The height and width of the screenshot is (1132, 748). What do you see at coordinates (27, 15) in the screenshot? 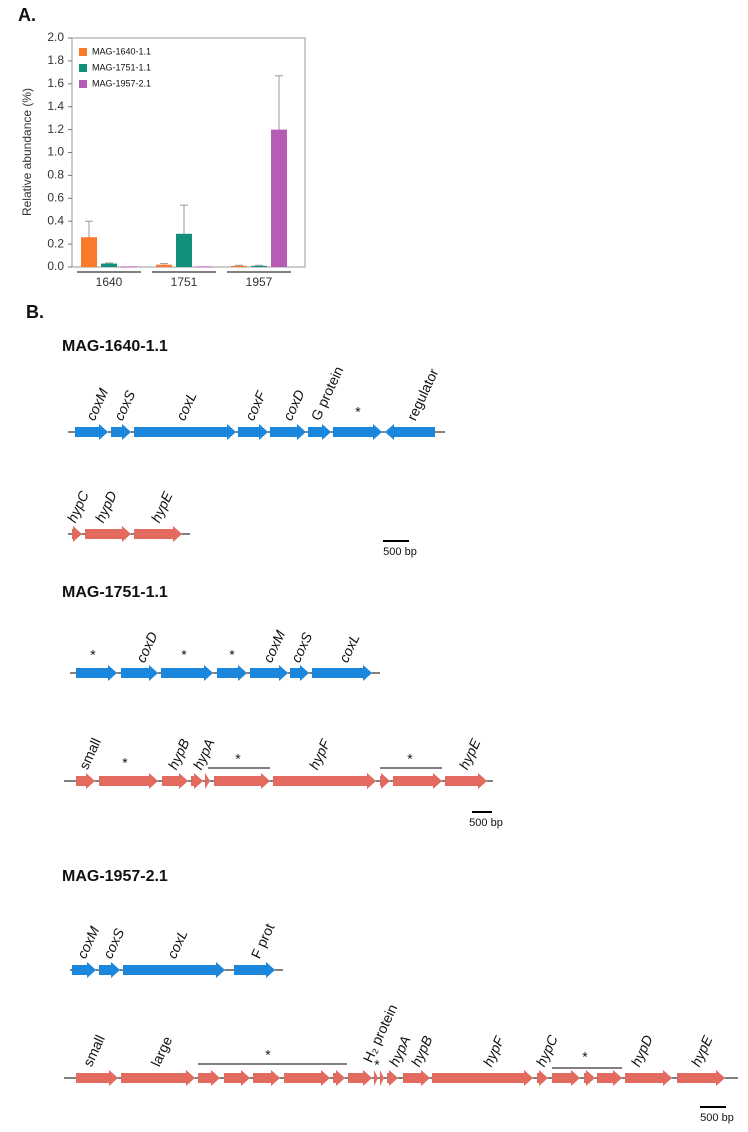
I see `panel-label: A.` at bounding box center [27, 15].